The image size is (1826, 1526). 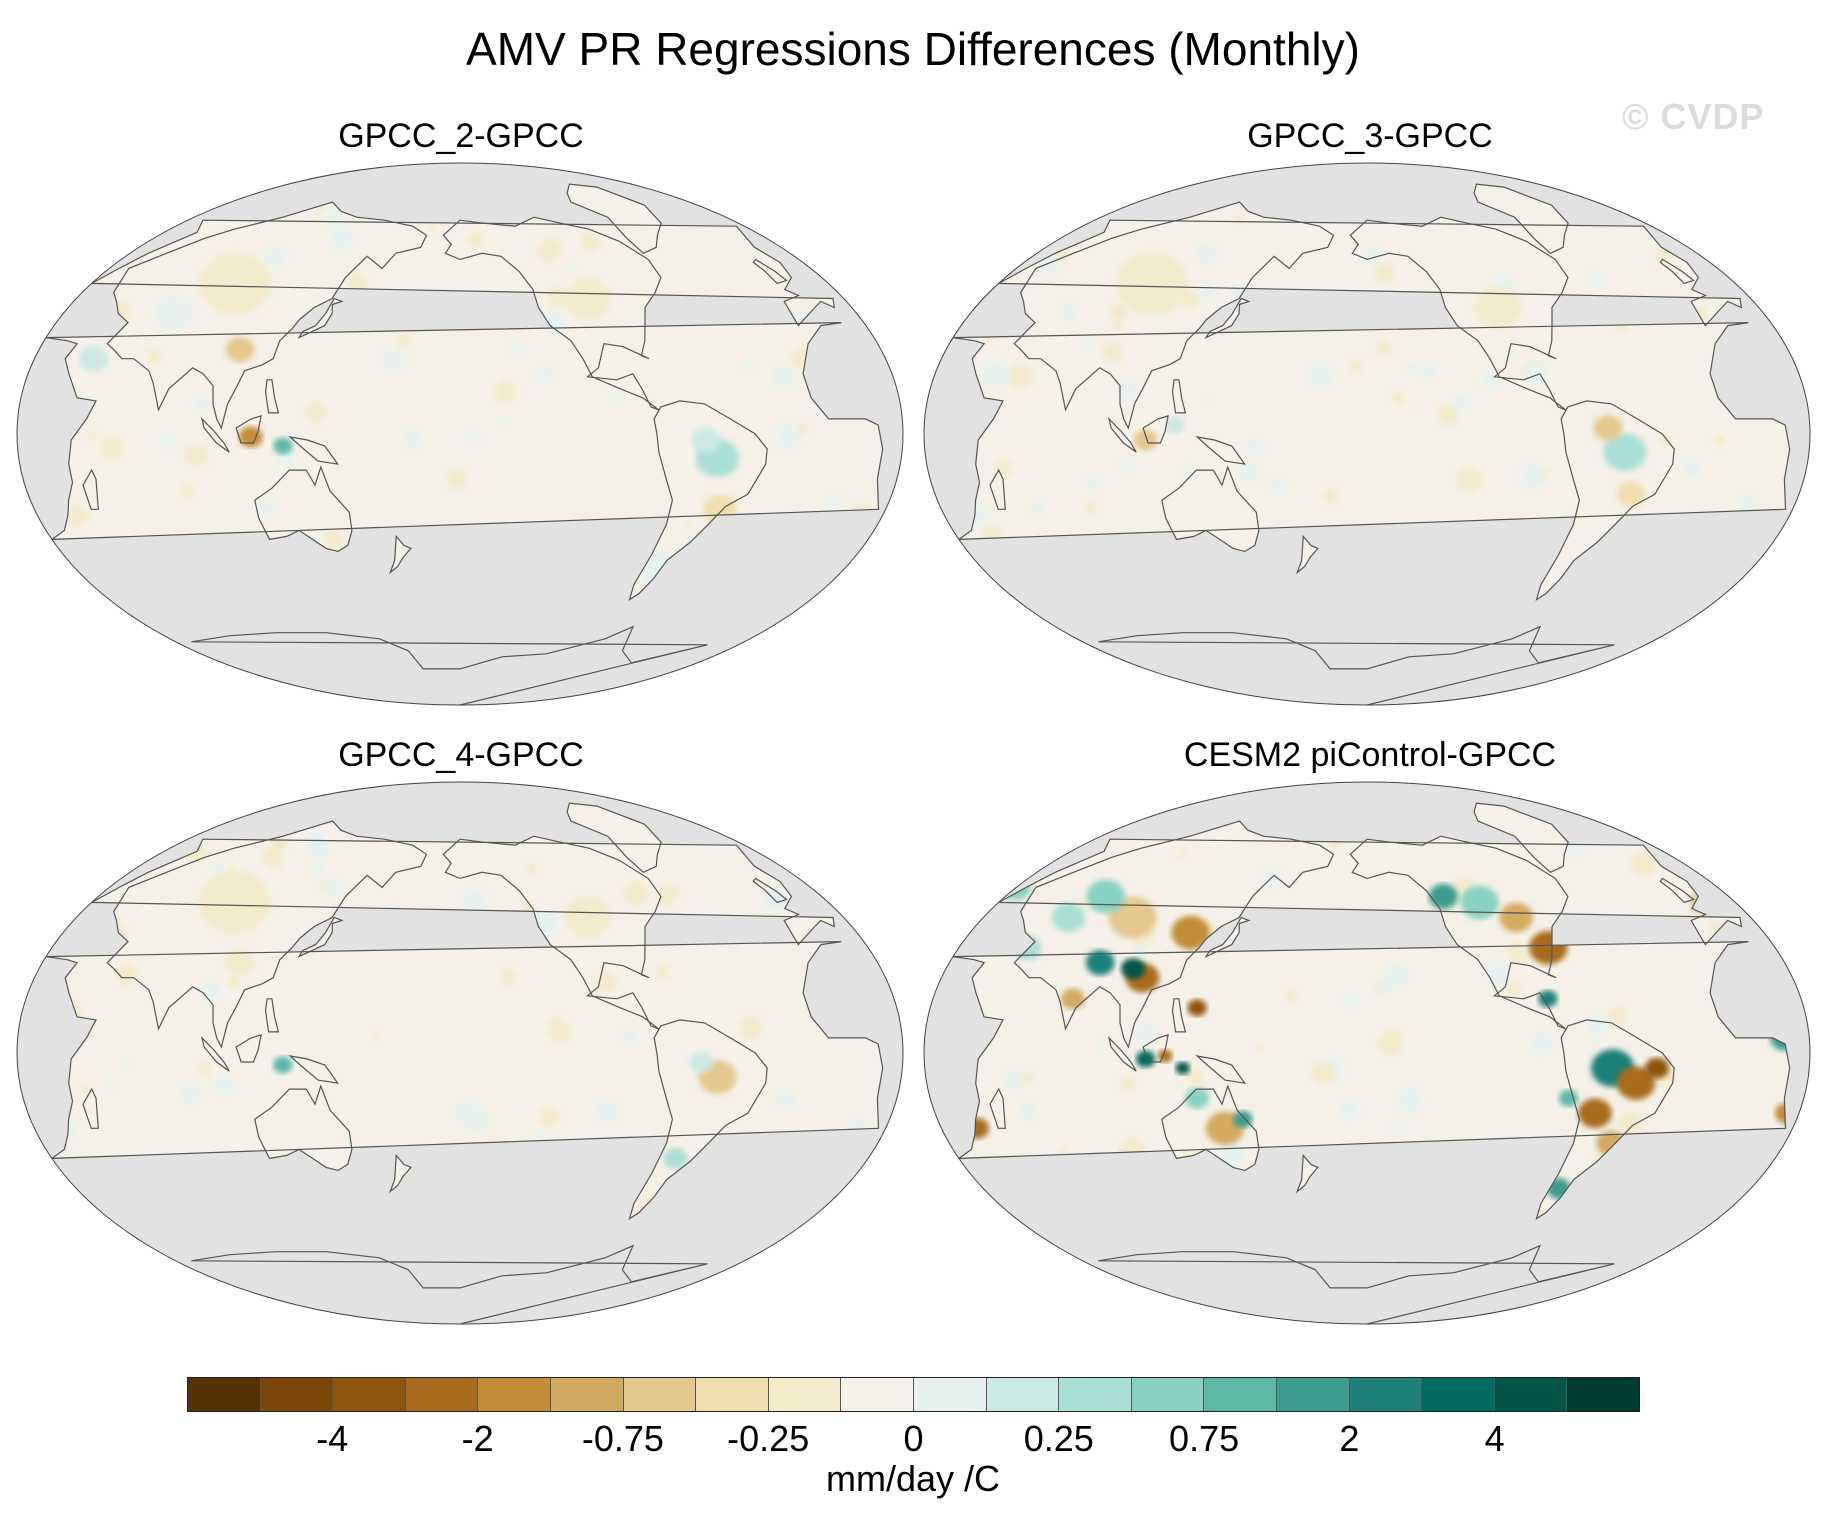 I want to click on colorbar-tick-label: -4, so click(x=332, y=1438).